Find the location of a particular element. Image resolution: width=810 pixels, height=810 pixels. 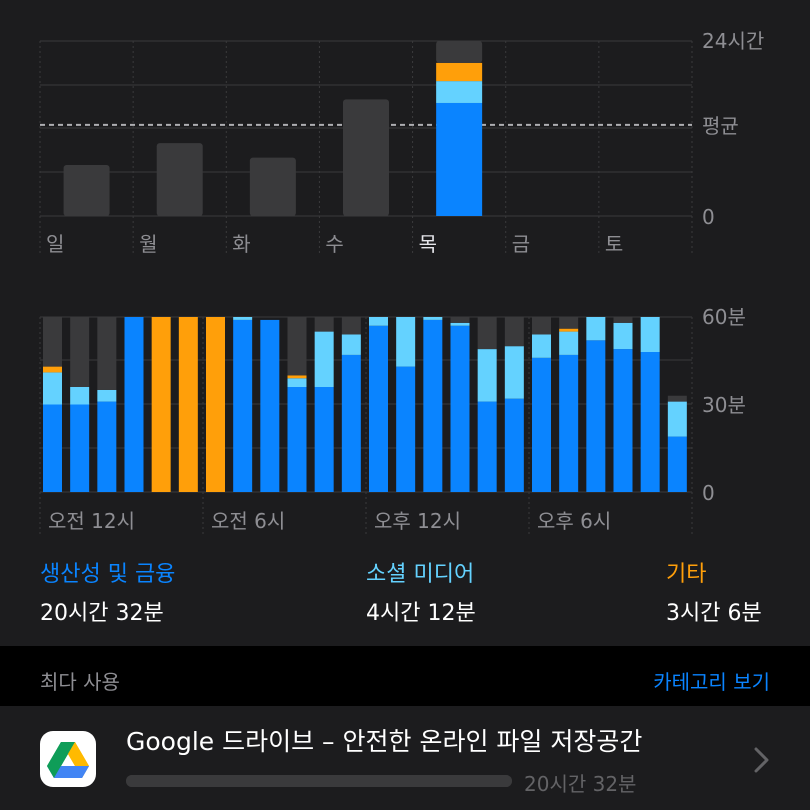

hourly-x-tick-label: 오후 12시 is located at coordinates (417, 521).